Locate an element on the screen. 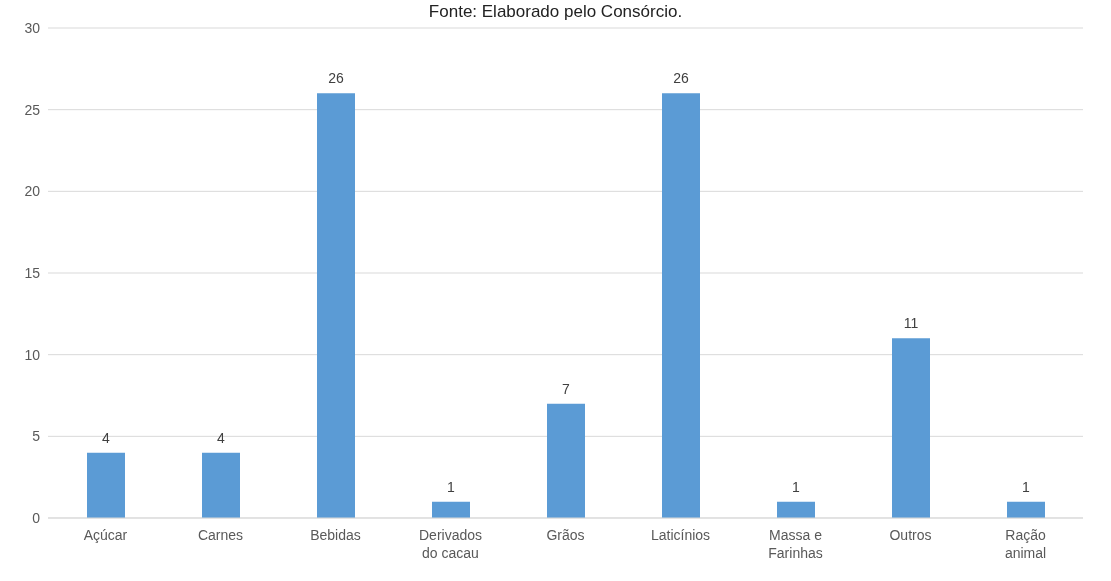  y-tick-label: 25 is located at coordinates (32, 109).